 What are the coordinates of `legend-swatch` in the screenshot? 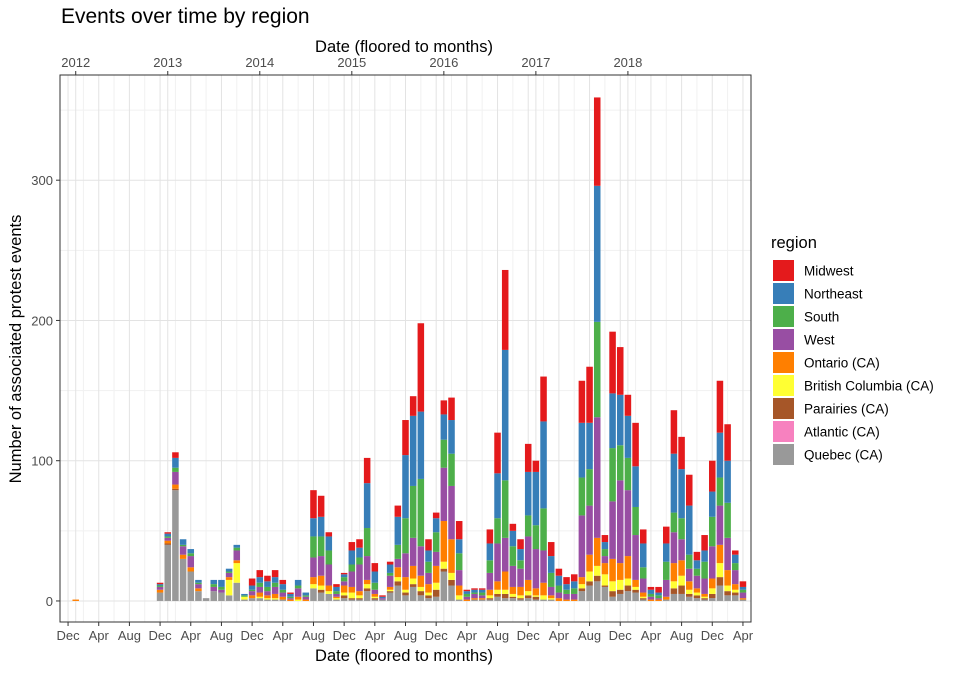 It's located at (783, 362).